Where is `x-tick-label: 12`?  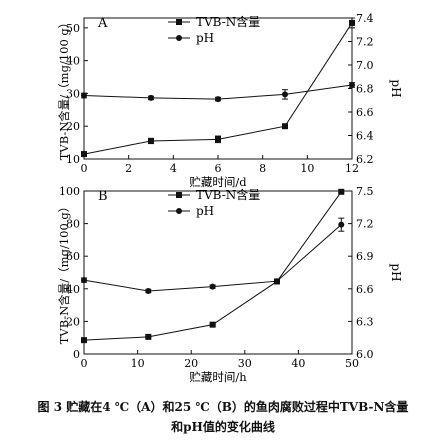
x-tick-label: 12 is located at coordinates (352, 168).